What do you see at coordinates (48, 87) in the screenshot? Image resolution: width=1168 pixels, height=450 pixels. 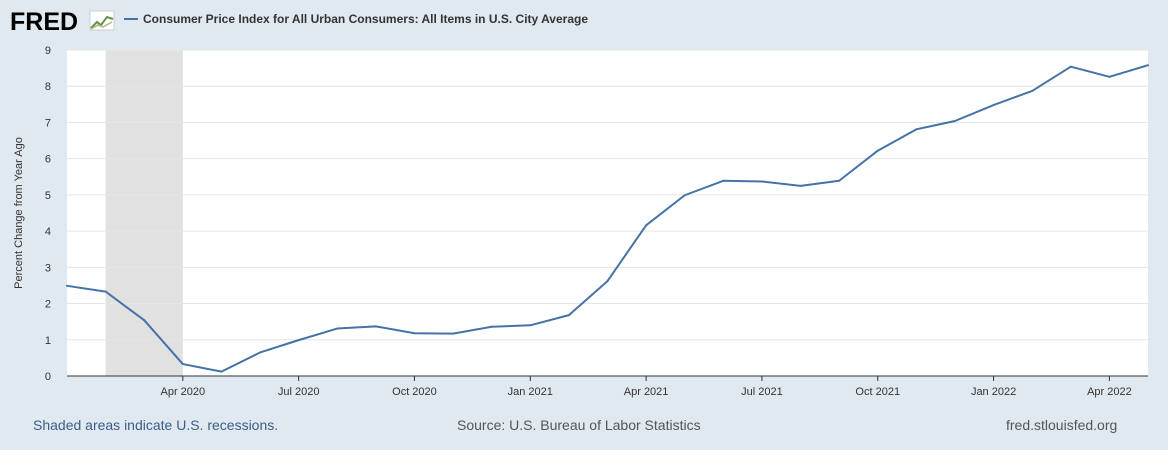 I see `y-tick-label: 8` at bounding box center [48, 87].